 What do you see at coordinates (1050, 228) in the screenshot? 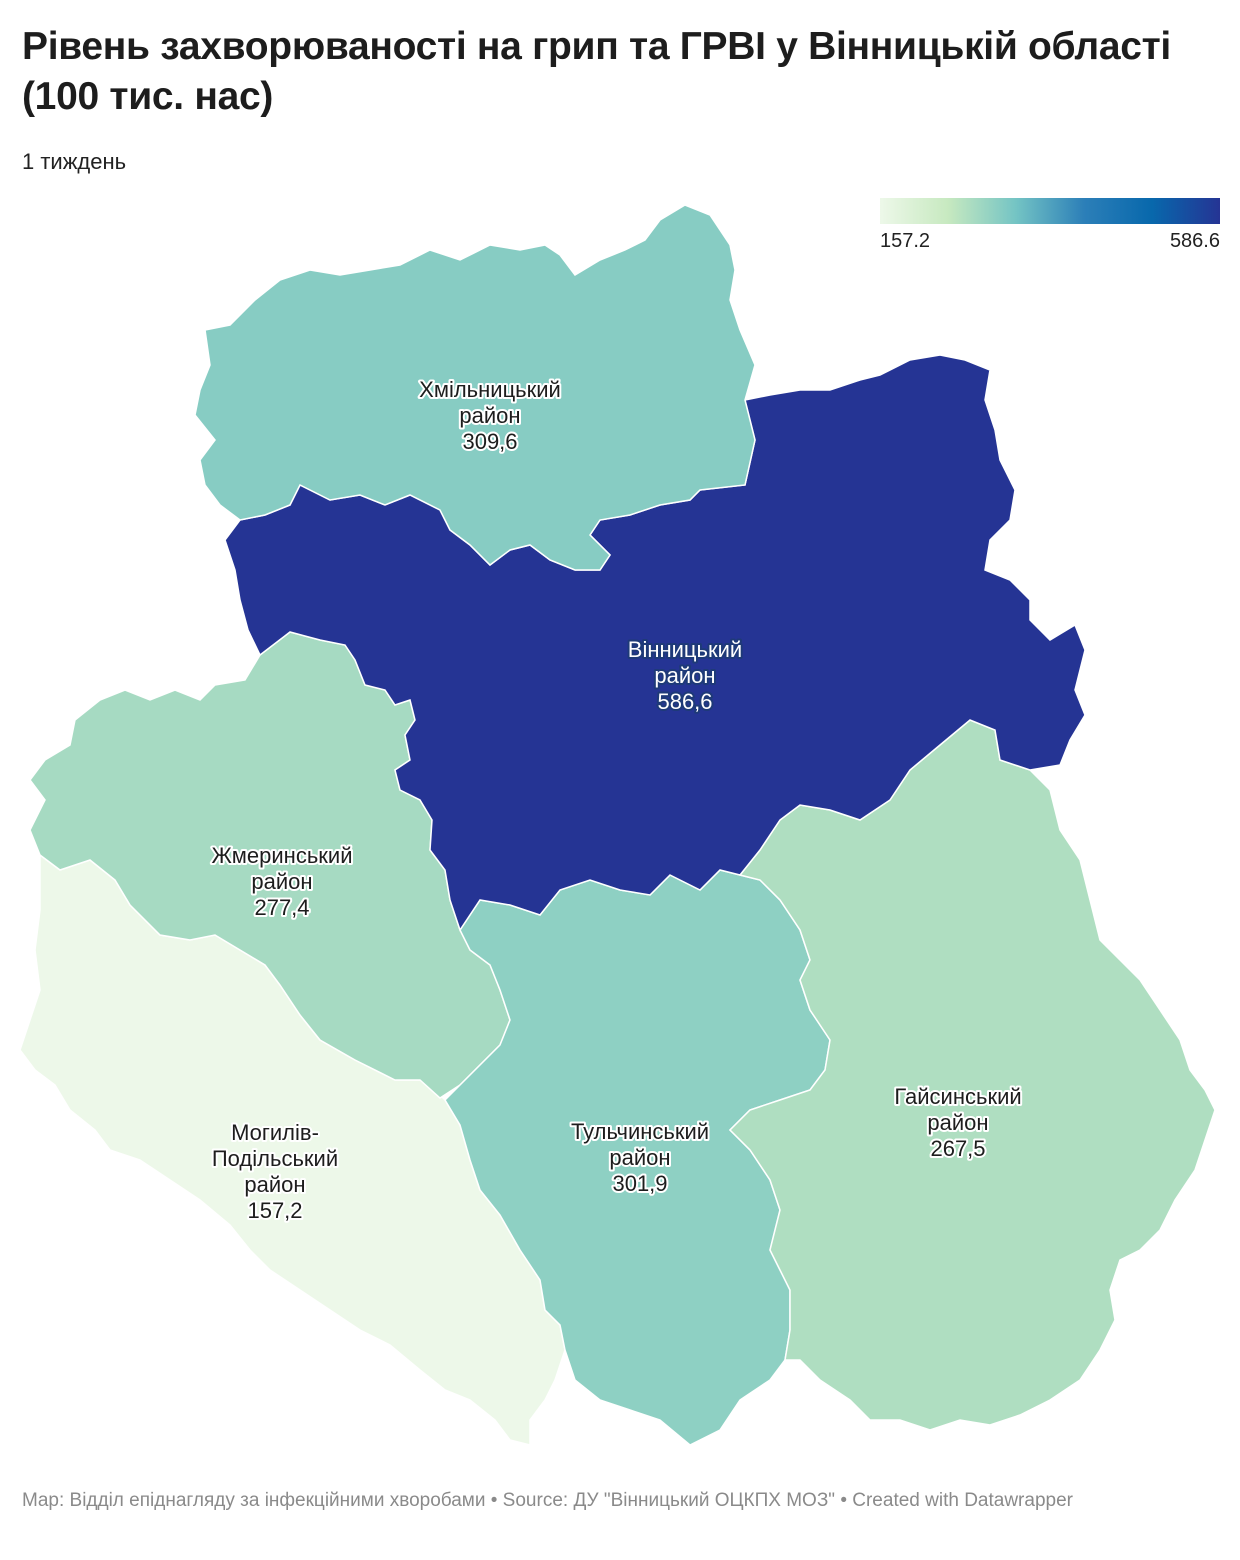
I see `color-legend: 157.2 586.6` at bounding box center [1050, 228].